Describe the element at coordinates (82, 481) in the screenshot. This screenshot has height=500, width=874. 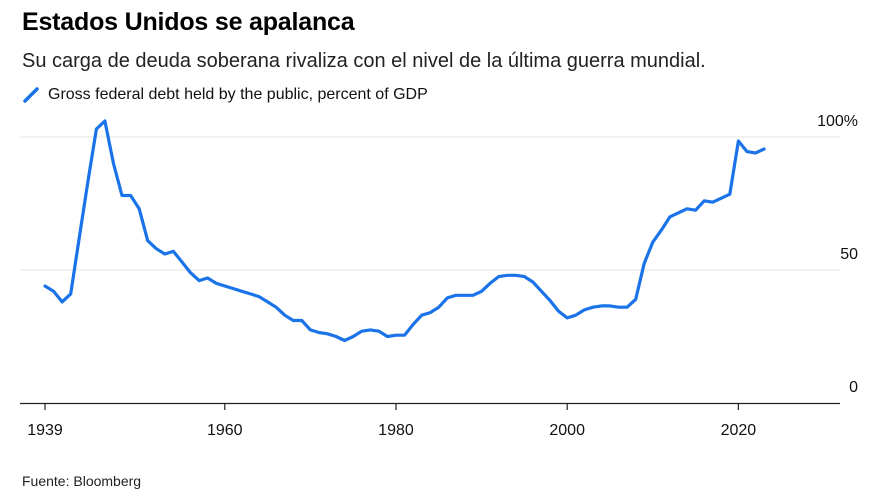
I see `source-note: Fuente: Bloomberg` at that location.